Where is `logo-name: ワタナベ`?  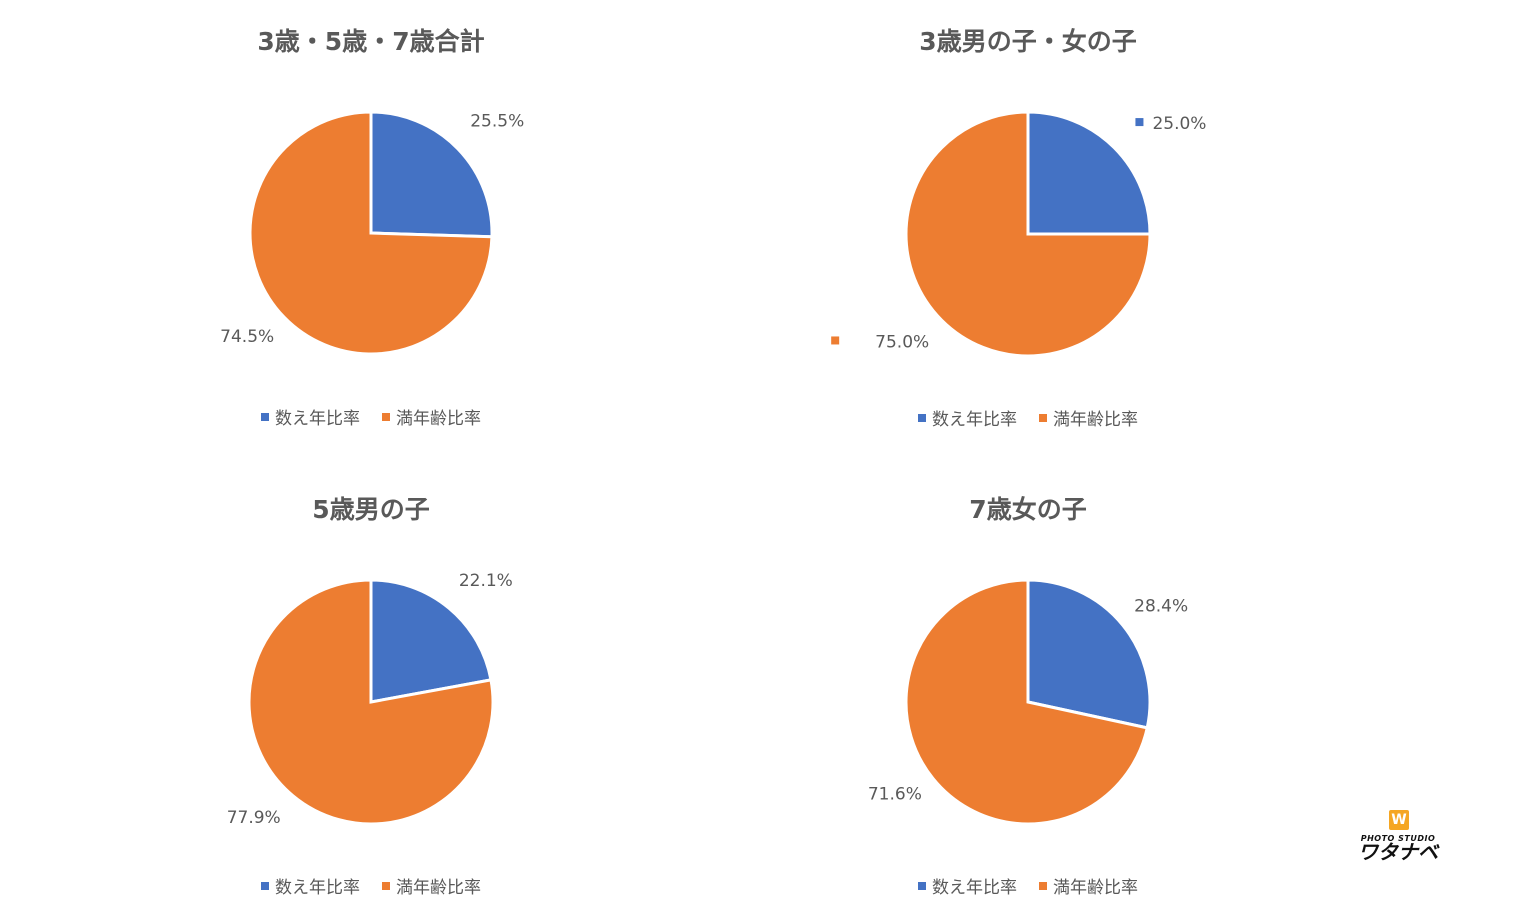
logo-name: ワタナベ is located at coordinates (1398, 852).